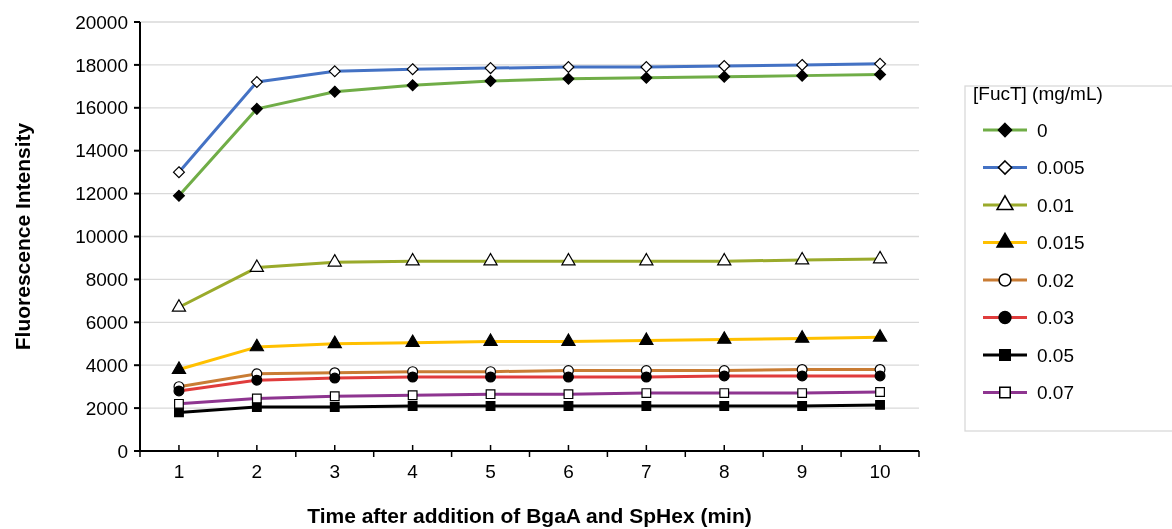 This screenshot has width=1172, height=529. I want to click on x-tick-label: 5, so click(490, 471).